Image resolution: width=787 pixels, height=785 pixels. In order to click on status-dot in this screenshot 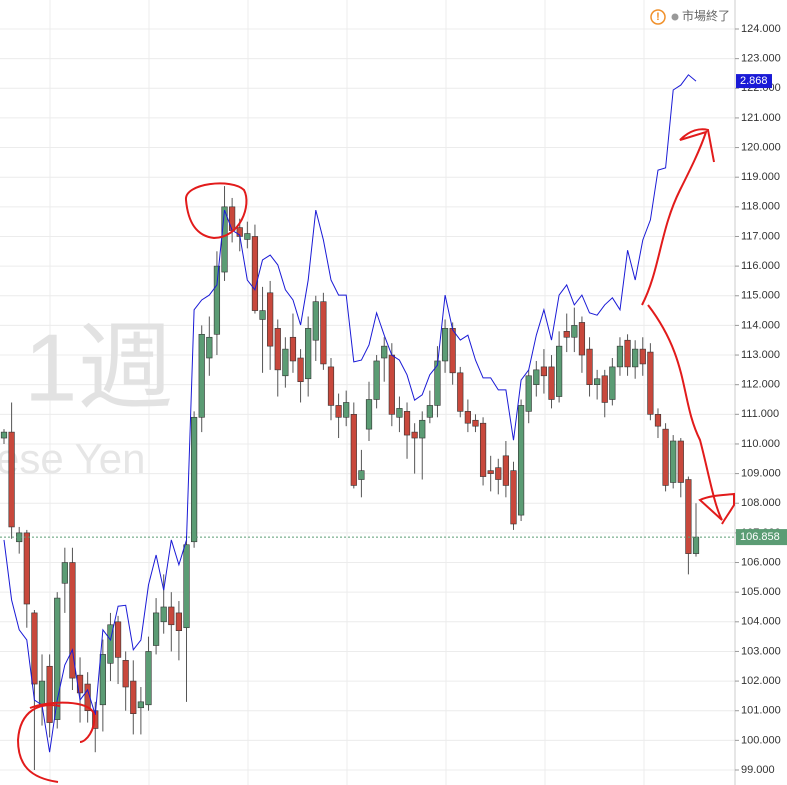, I will do `click(675, 17)`.